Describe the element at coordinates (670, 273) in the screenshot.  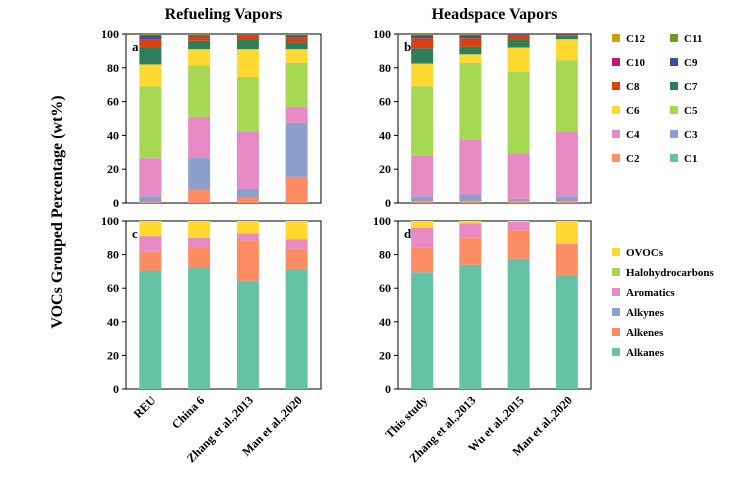
I see `legend-label: Halohydrocarbons` at that location.